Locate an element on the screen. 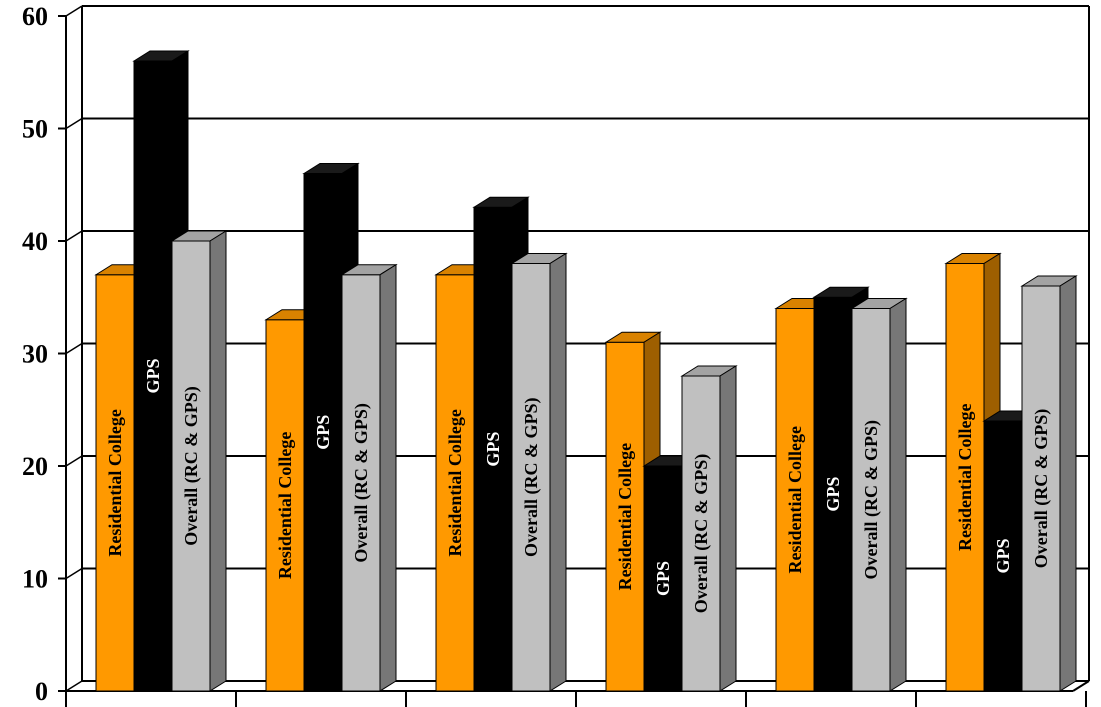 Image resolution: width=1101 pixels, height=707 pixels. y-tick-label: 60 is located at coordinates (35, 16).